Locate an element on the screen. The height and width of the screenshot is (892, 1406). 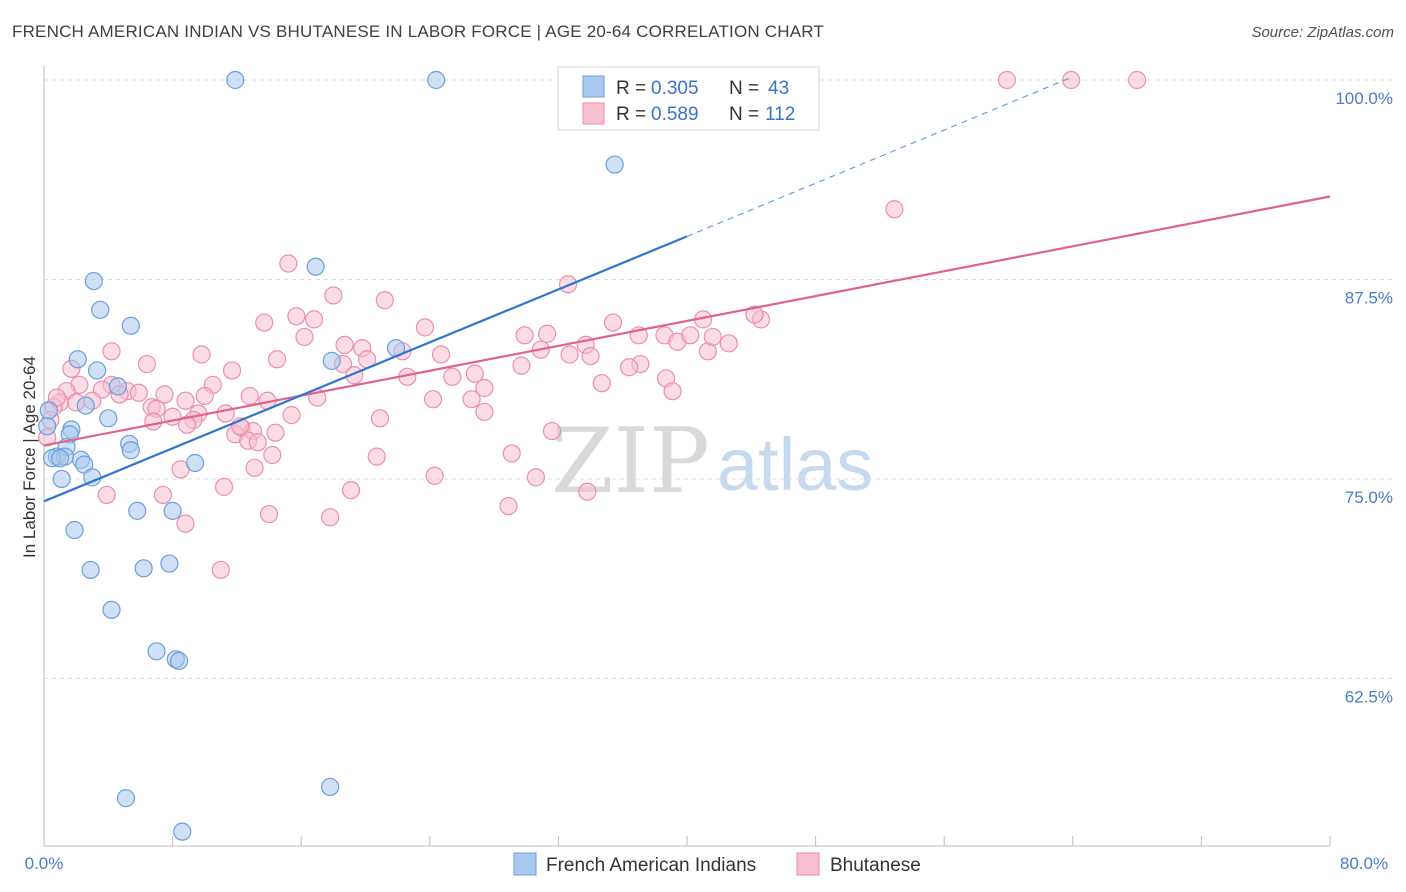
legend-r-value-blue: 0.305 is located at coordinates (675, 88).